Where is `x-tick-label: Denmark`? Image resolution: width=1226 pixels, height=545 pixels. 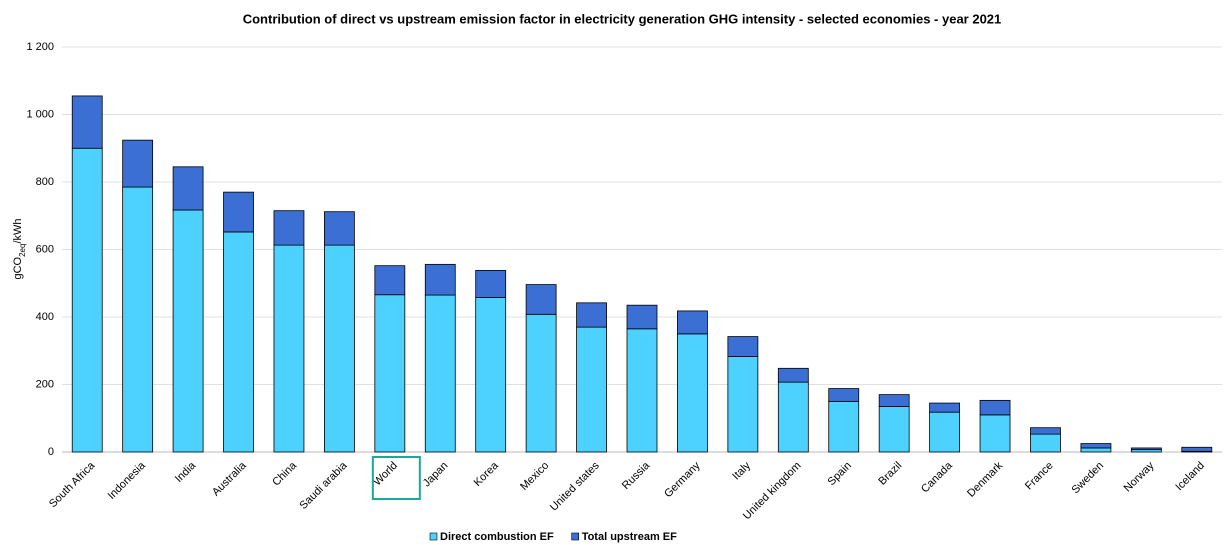 x-tick-label: Denmark is located at coordinates (985, 479).